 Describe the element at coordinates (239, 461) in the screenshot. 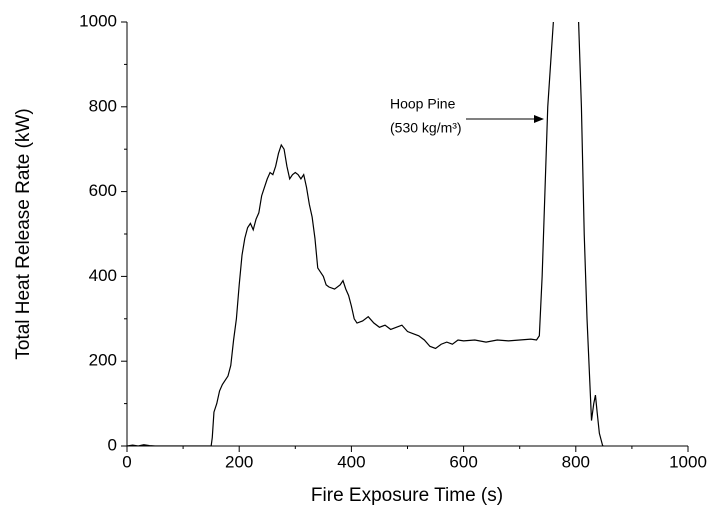

I see `x-tick-label: 200` at that location.